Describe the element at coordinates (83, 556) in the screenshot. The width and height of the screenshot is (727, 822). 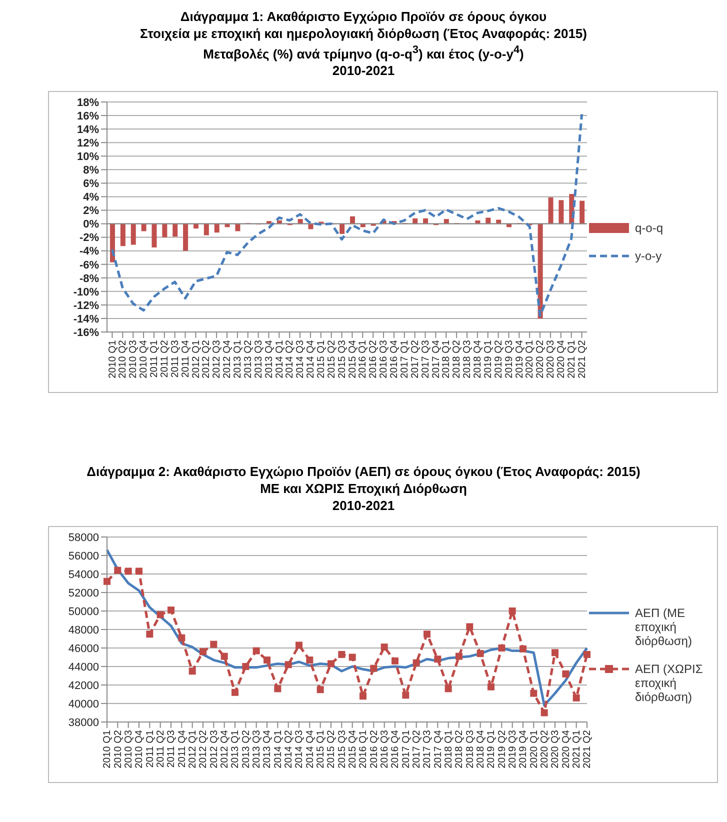
I see `y-tick-label: 56000` at that location.